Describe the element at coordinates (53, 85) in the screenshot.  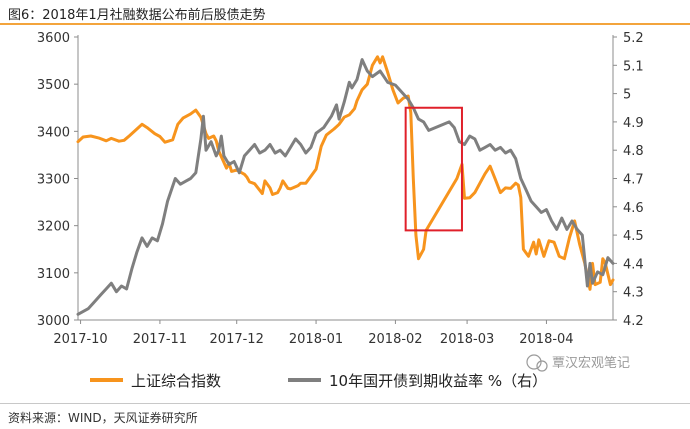
I see `y-left-tick-label: 3500` at that location.